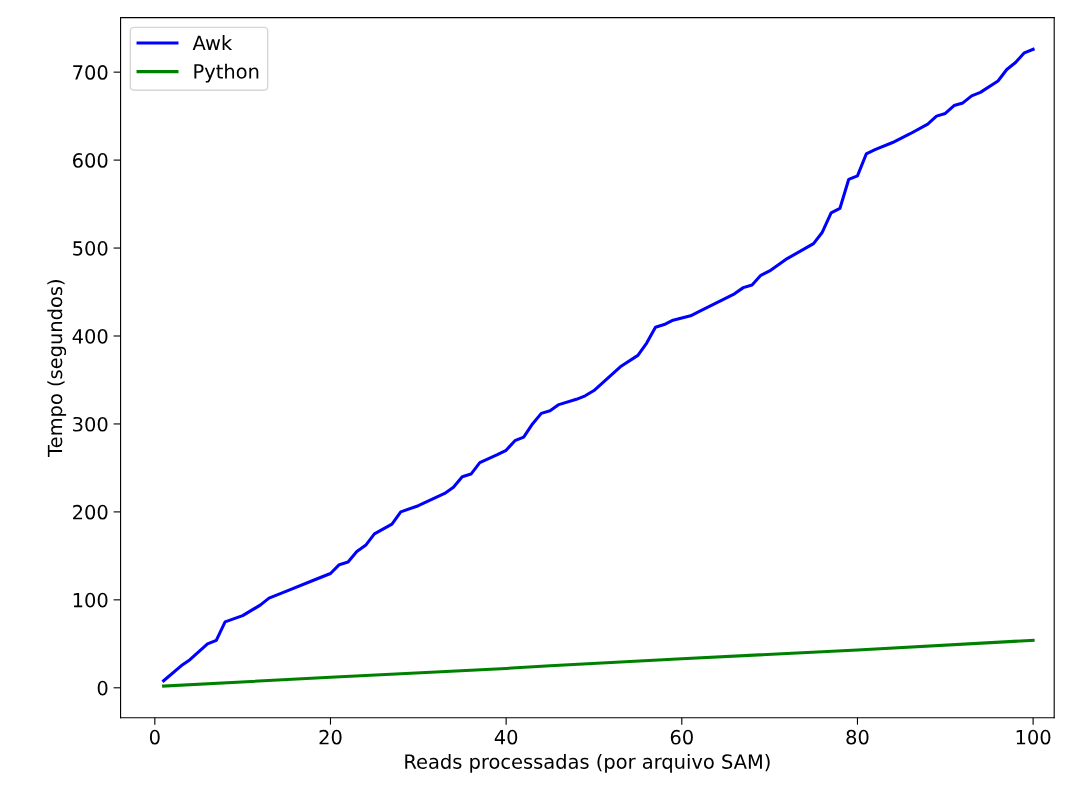 The height and width of the screenshot is (801, 1067). What do you see at coordinates (90, 600) in the screenshot?
I see `y-tick-label: 100` at bounding box center [90, 600].